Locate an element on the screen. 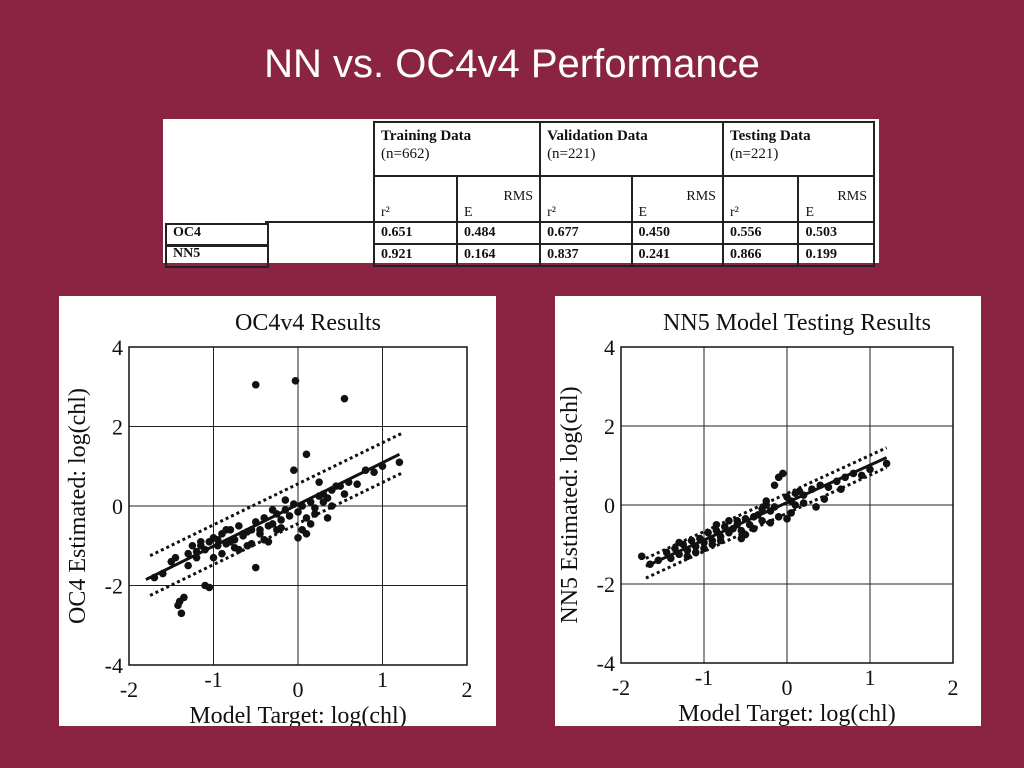  table-cell: 0.164 is located at coordinates (499, 255).